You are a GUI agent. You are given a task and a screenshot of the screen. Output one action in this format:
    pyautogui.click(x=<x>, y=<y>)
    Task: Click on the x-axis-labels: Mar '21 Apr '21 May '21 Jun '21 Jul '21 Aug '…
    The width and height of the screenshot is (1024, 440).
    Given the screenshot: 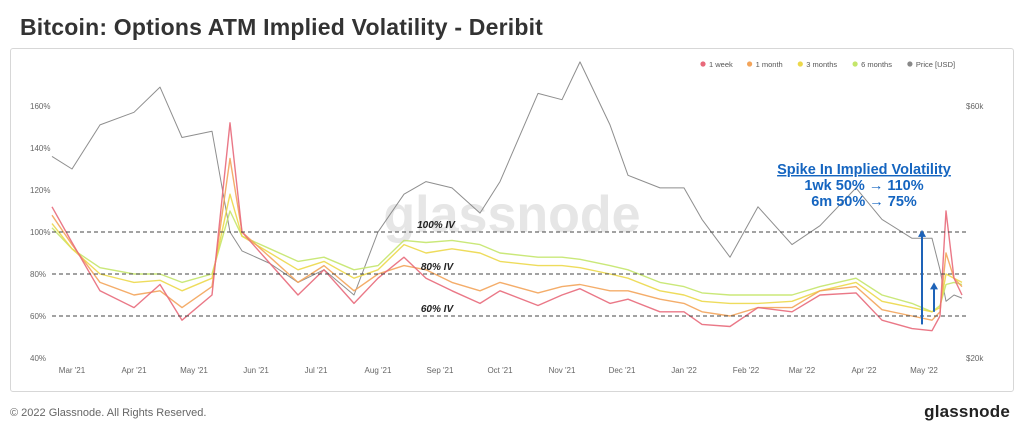 What is the action you would take?
    pyautogui.click(x=499, y=370)
    